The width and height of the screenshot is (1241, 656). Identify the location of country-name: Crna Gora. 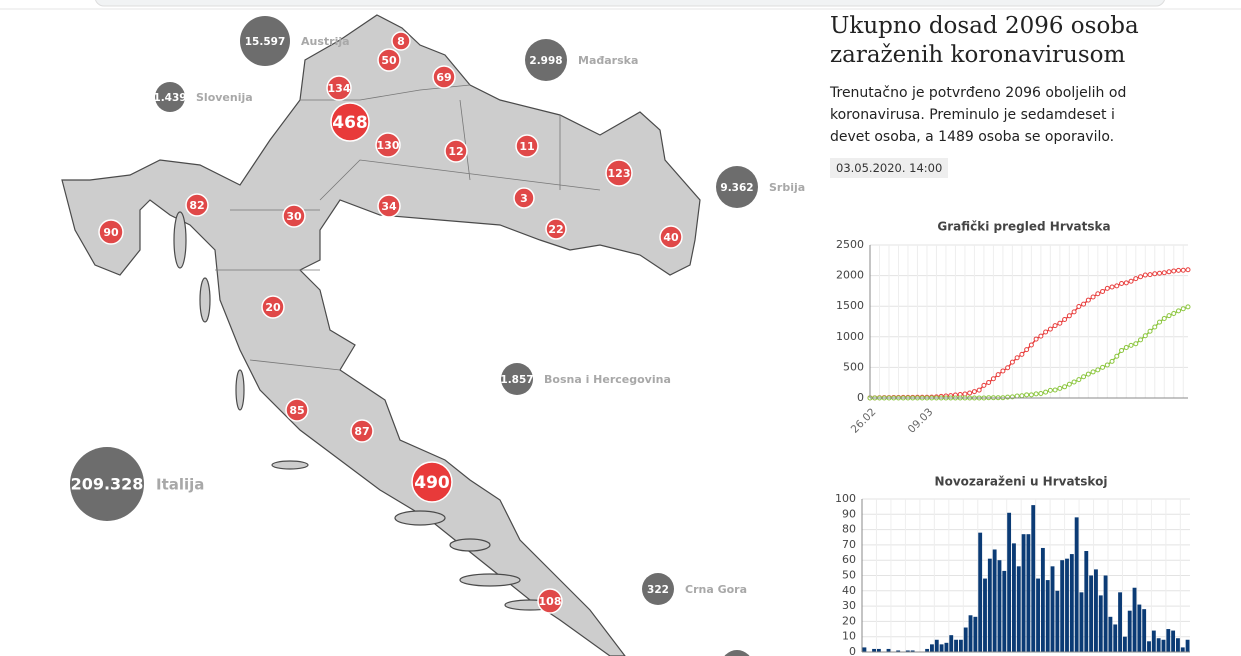
(716, 589).